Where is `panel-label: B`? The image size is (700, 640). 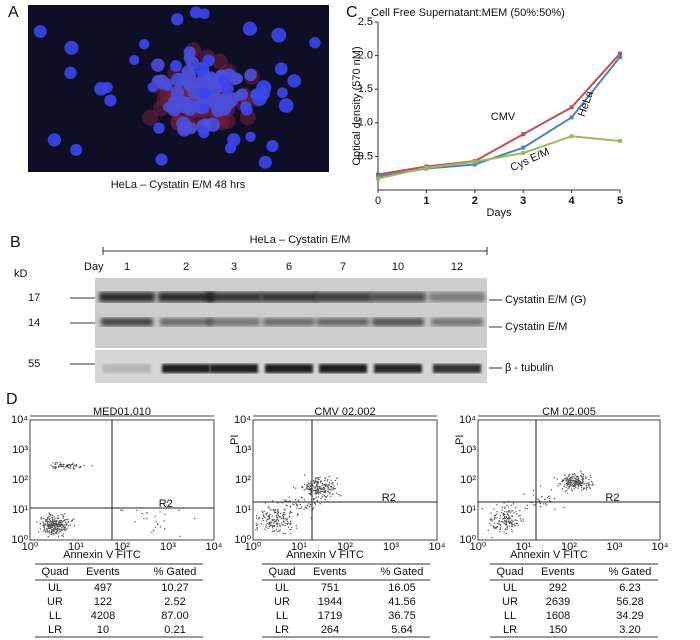
panel-label: B is located at coordinates (15, 242).